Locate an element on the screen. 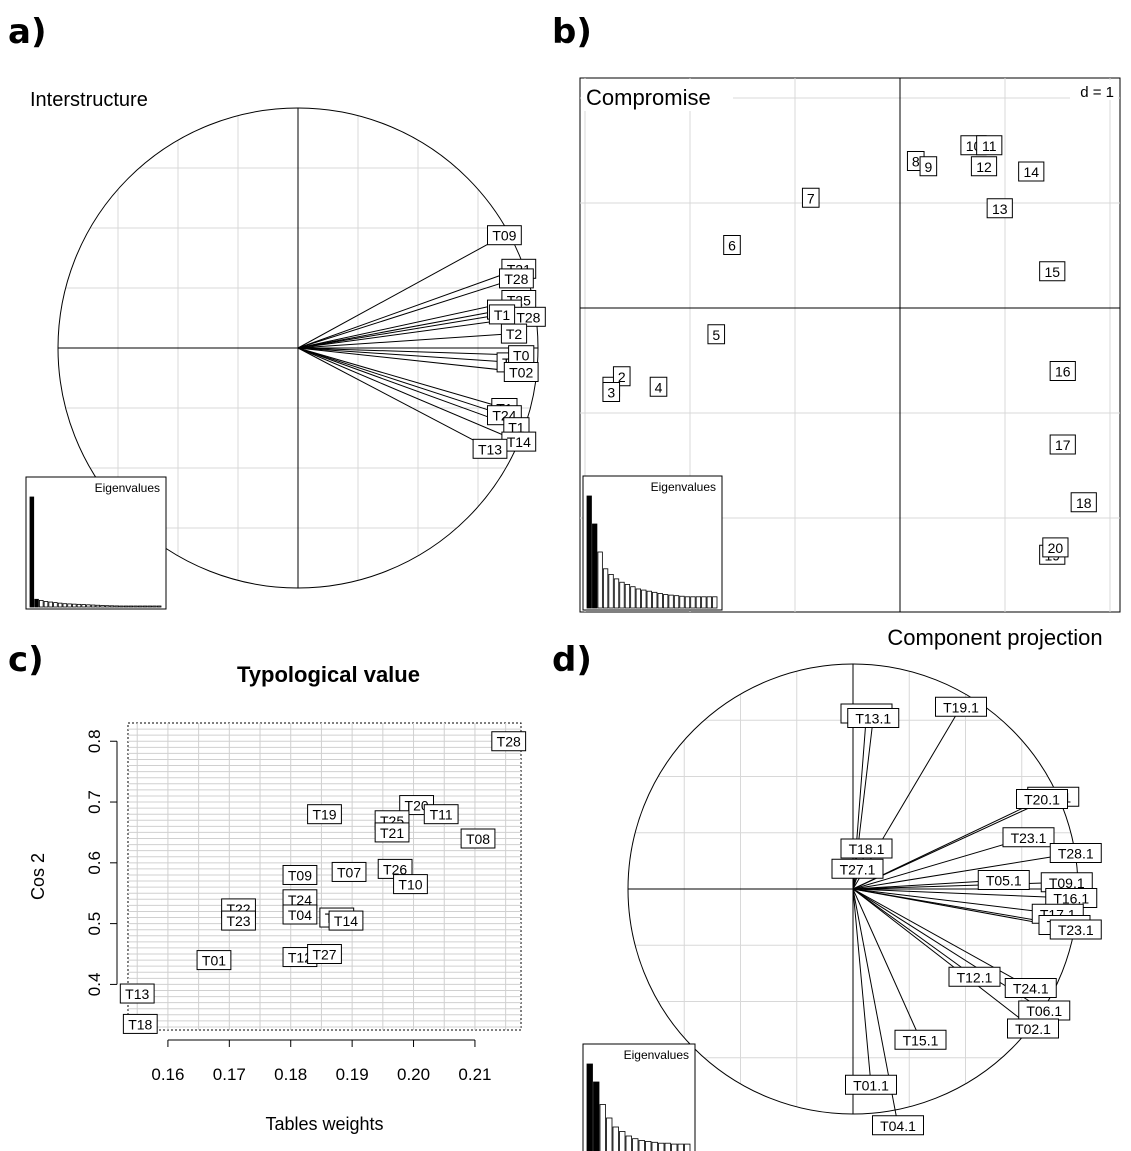 The height and width of the screenshot is (1151, 1131). c-point-17-box is located at coordinates (214, 960).